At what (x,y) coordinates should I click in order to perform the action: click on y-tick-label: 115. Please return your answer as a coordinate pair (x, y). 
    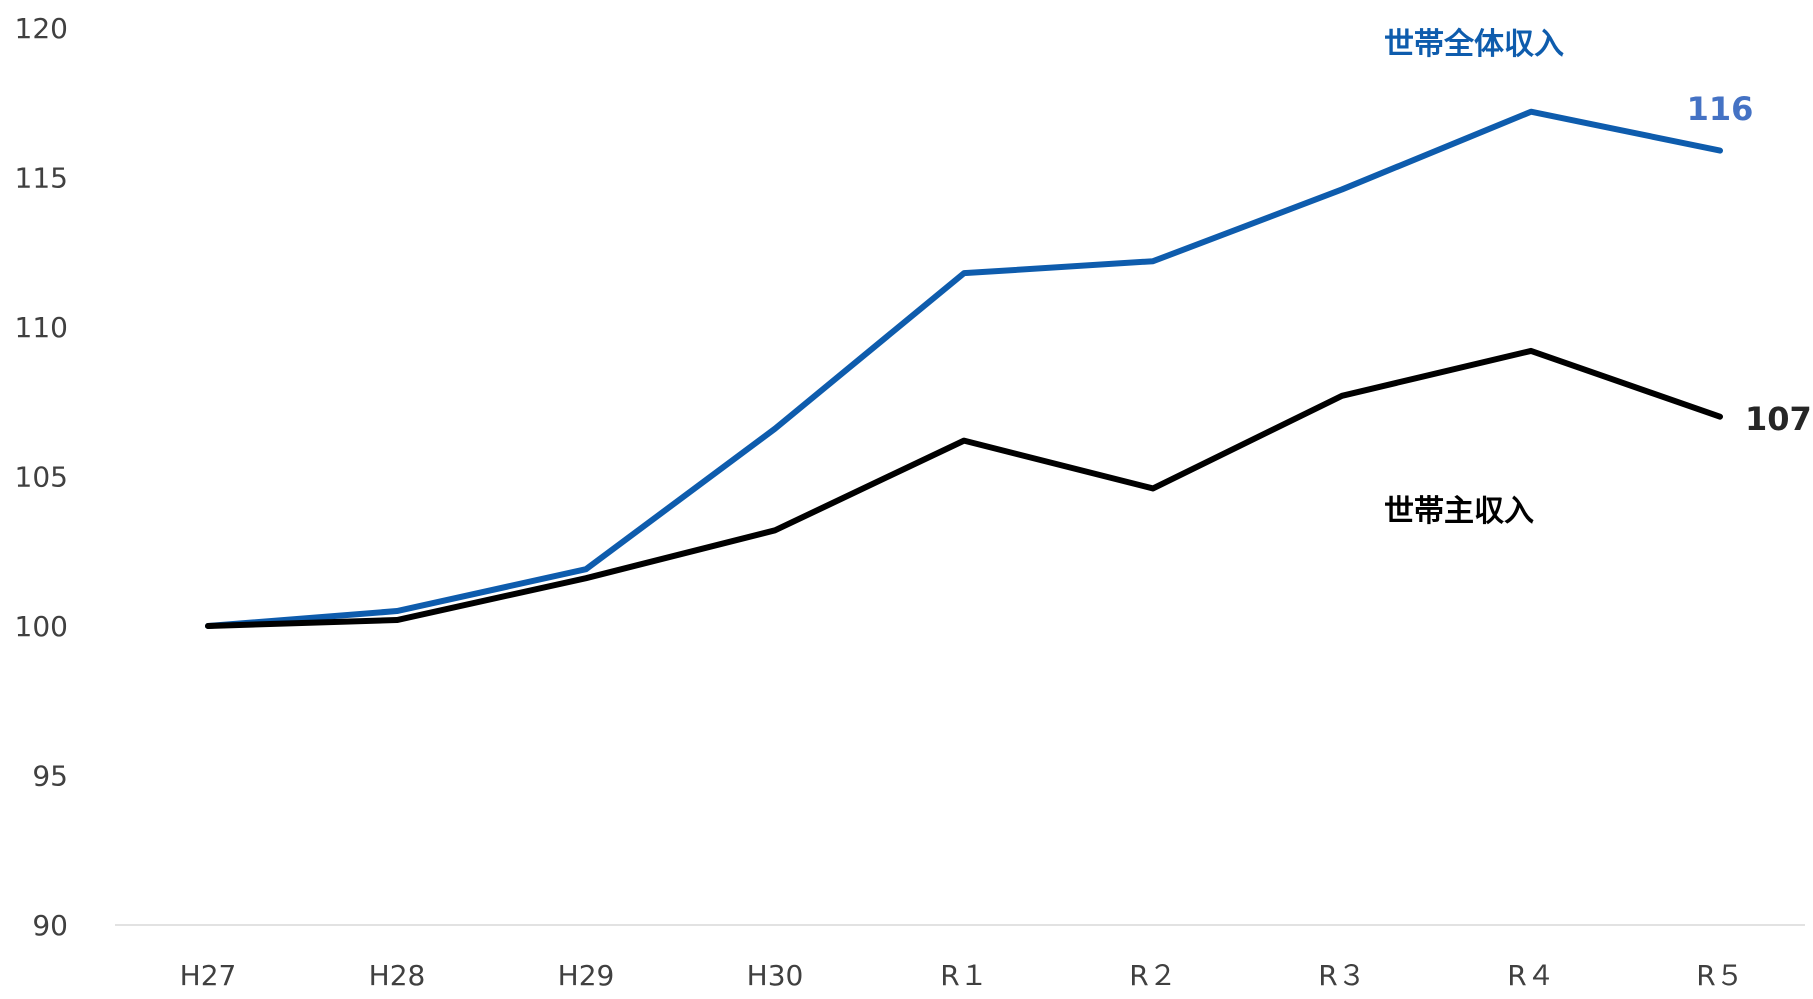
    Looking at the image, I should click on (41, 178).